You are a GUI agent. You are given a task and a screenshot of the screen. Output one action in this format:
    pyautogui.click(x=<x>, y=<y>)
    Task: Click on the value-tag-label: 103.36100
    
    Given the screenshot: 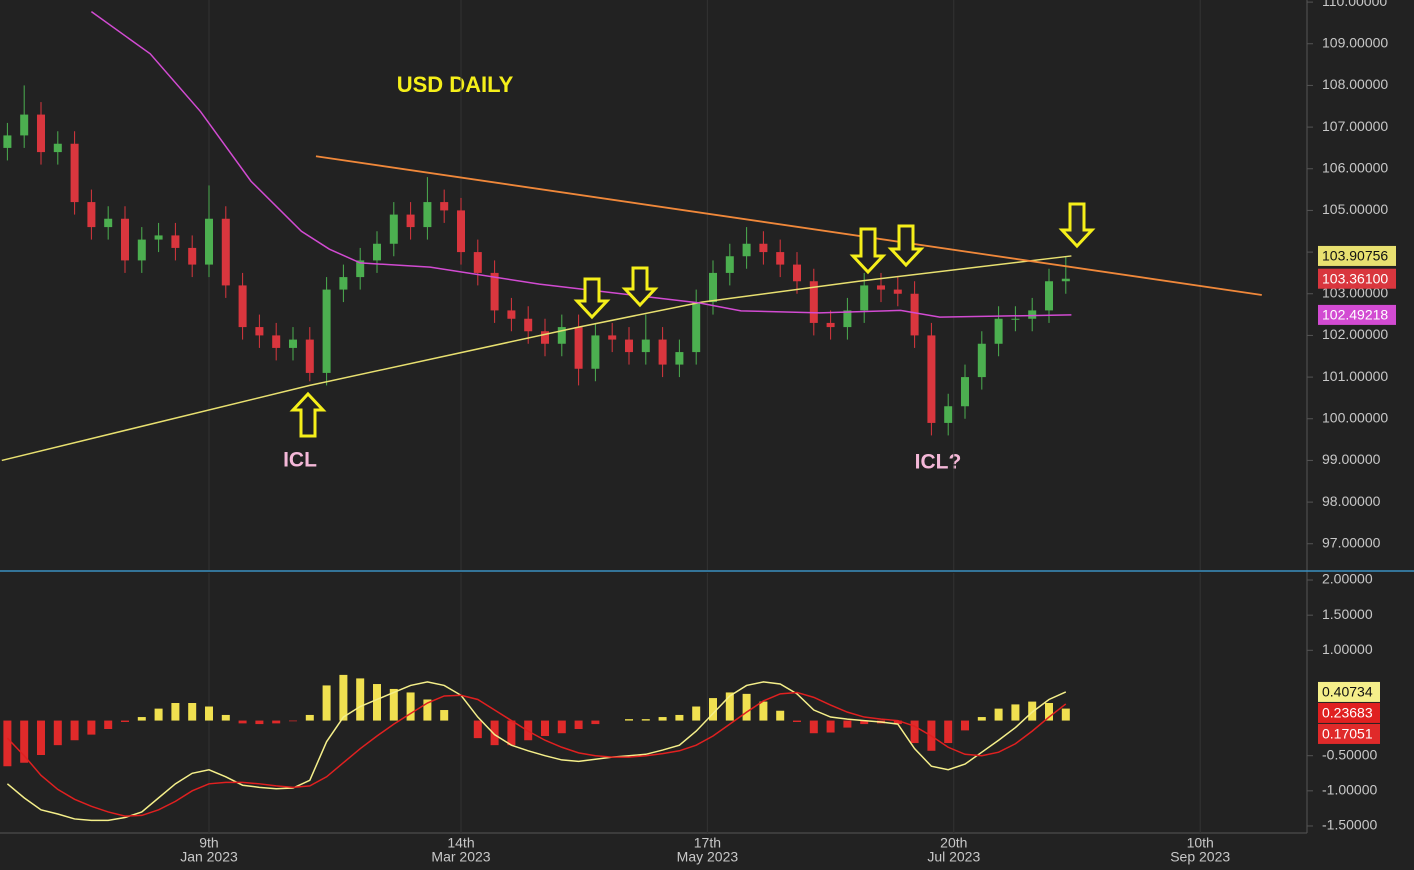 What is the action you would take?
    pyautogui.click(x=1355, y=278)
    